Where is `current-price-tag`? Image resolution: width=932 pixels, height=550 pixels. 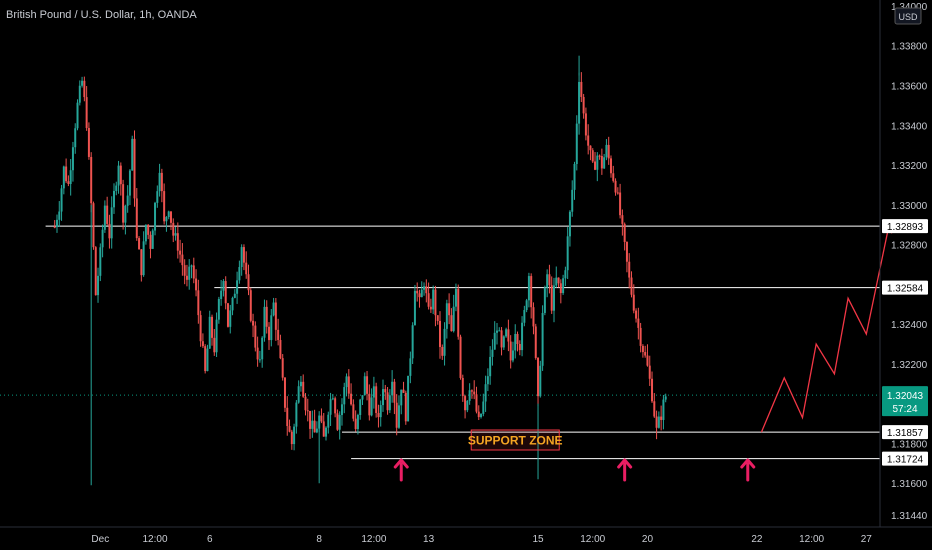
current-price-tag is located at coordinates (905, 401).